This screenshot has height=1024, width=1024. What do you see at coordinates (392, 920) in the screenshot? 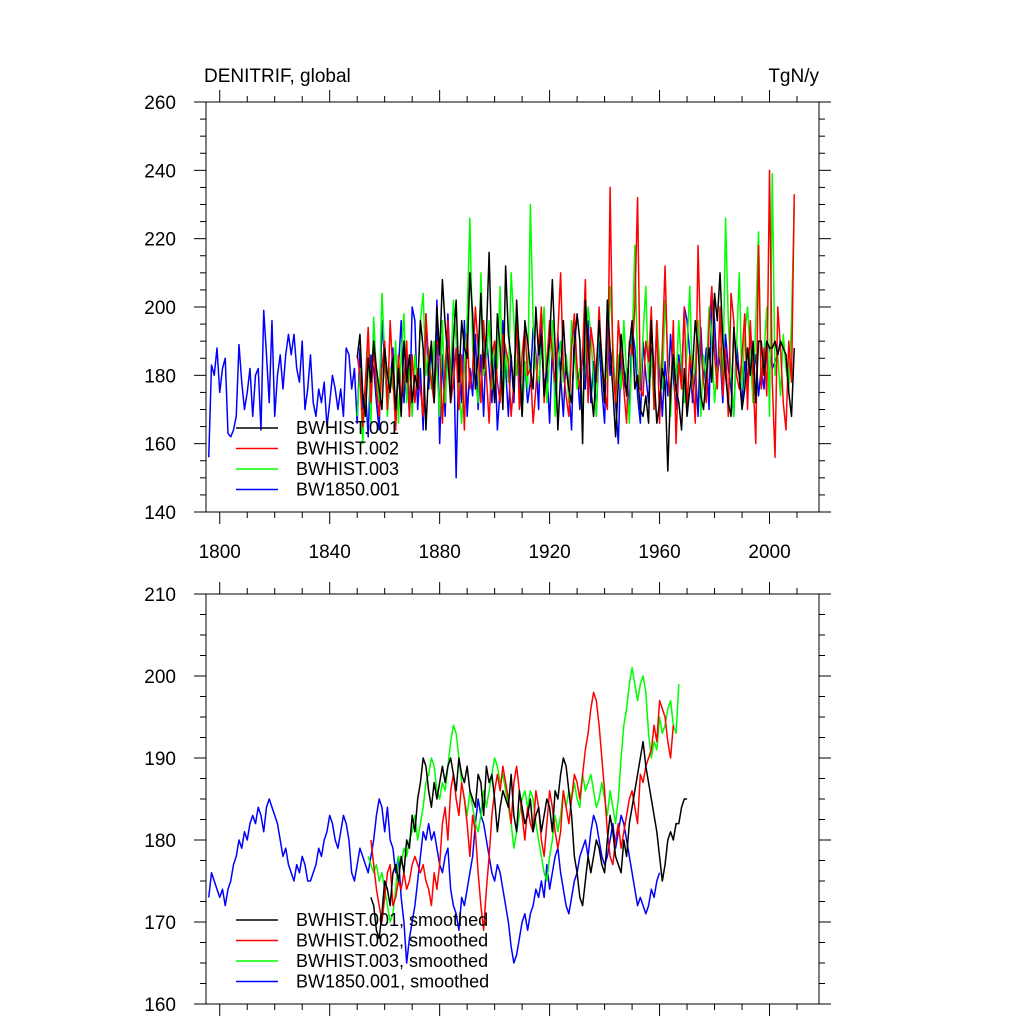
I see `legend-label: BWHIST.001, smoothed` at bounding box center [392, 920].